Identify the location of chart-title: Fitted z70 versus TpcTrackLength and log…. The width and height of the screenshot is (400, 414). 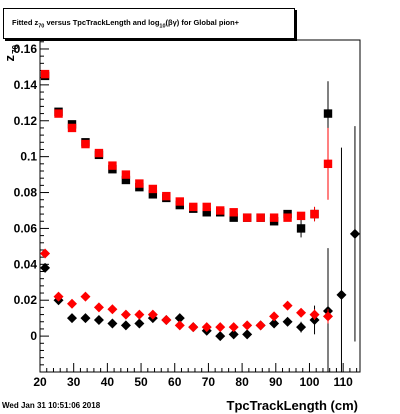
(149, 23).